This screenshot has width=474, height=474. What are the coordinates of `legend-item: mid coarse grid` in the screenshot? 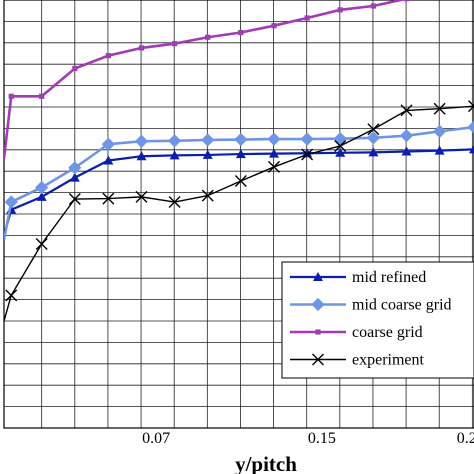 It's located at (371, 305).